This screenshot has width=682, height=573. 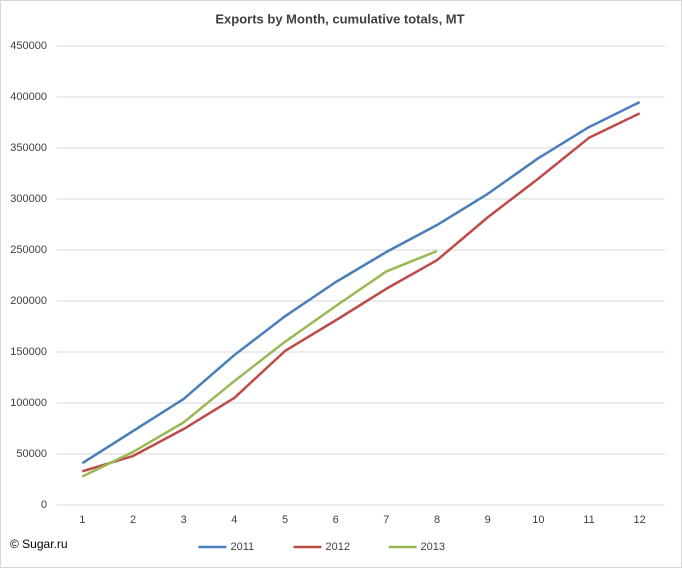 I want to click on y-tick-label: 50000, so click(x=31, y=454).